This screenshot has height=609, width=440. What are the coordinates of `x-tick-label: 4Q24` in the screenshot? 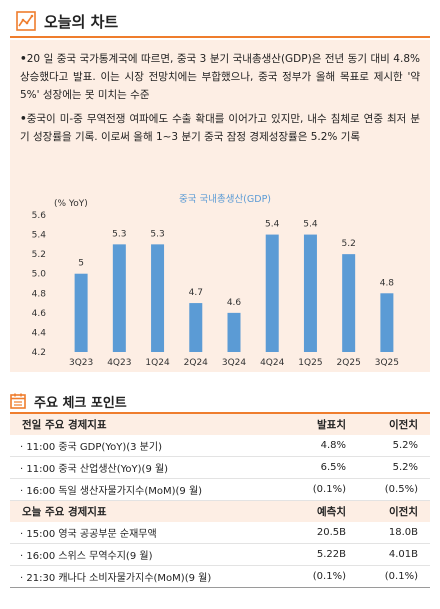 It's located at (272, 363).